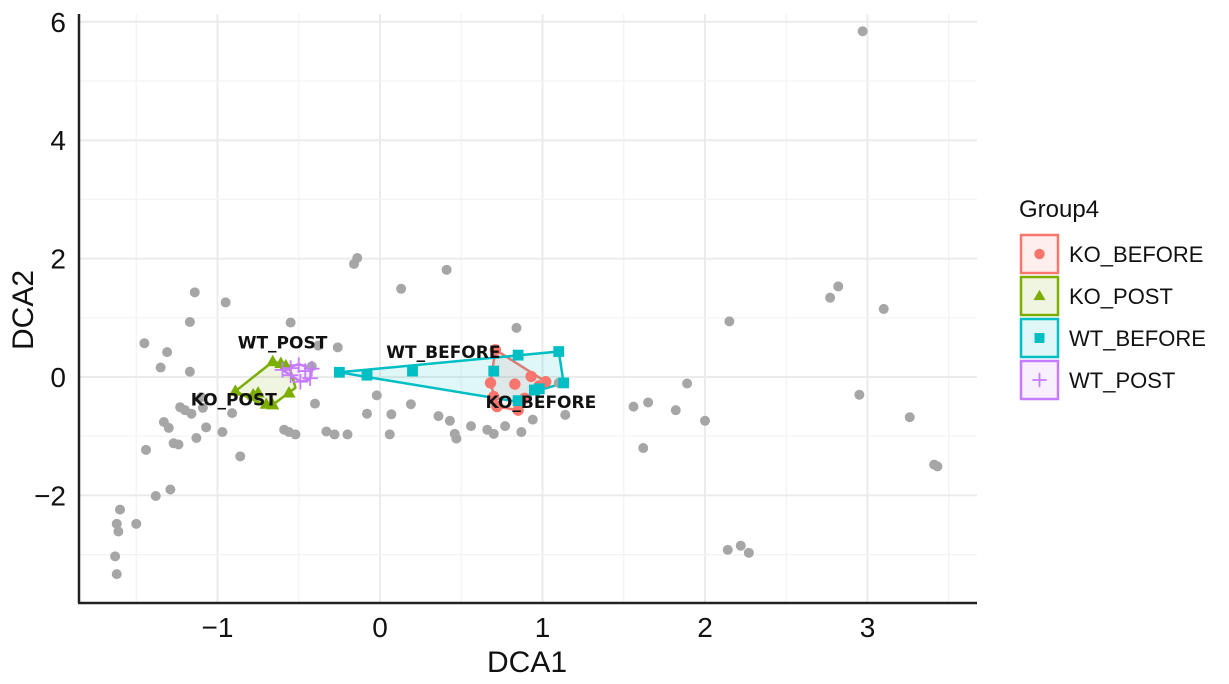  What do you see at coordinates (50, 495) in the screenshot?
I see `y-tick-label: −2` at bounding box center [50, 495].